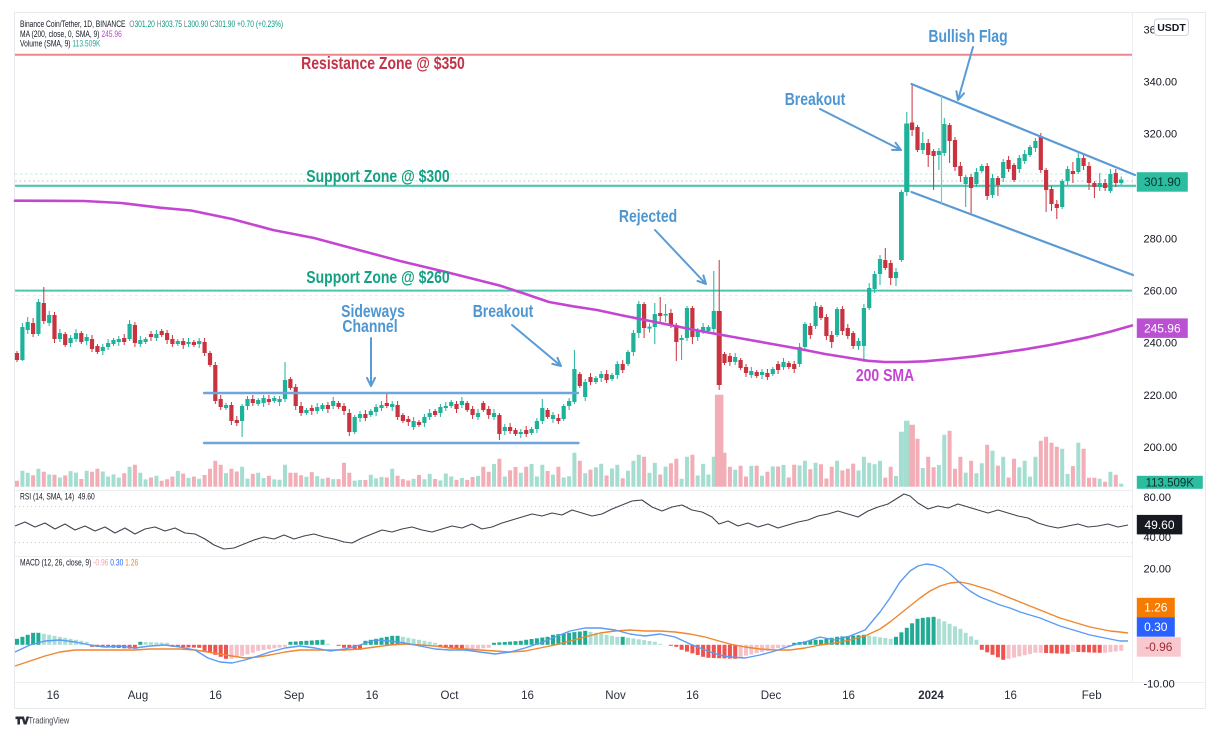 Image resolution: width=1220 pixels, height=740 pixels. Describe the element at coordinates (450, 696) in the screenshot. I see `svg-text: Oct` at that location.